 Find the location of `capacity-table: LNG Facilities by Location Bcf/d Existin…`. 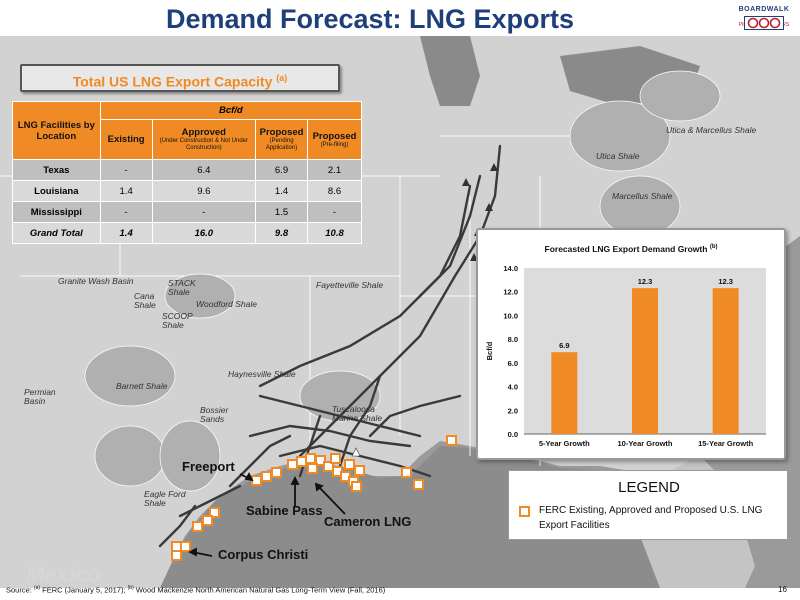

capacity-table: LNG Facilities by Location Bcf/d Existin… is located at coordinates (187, 172).